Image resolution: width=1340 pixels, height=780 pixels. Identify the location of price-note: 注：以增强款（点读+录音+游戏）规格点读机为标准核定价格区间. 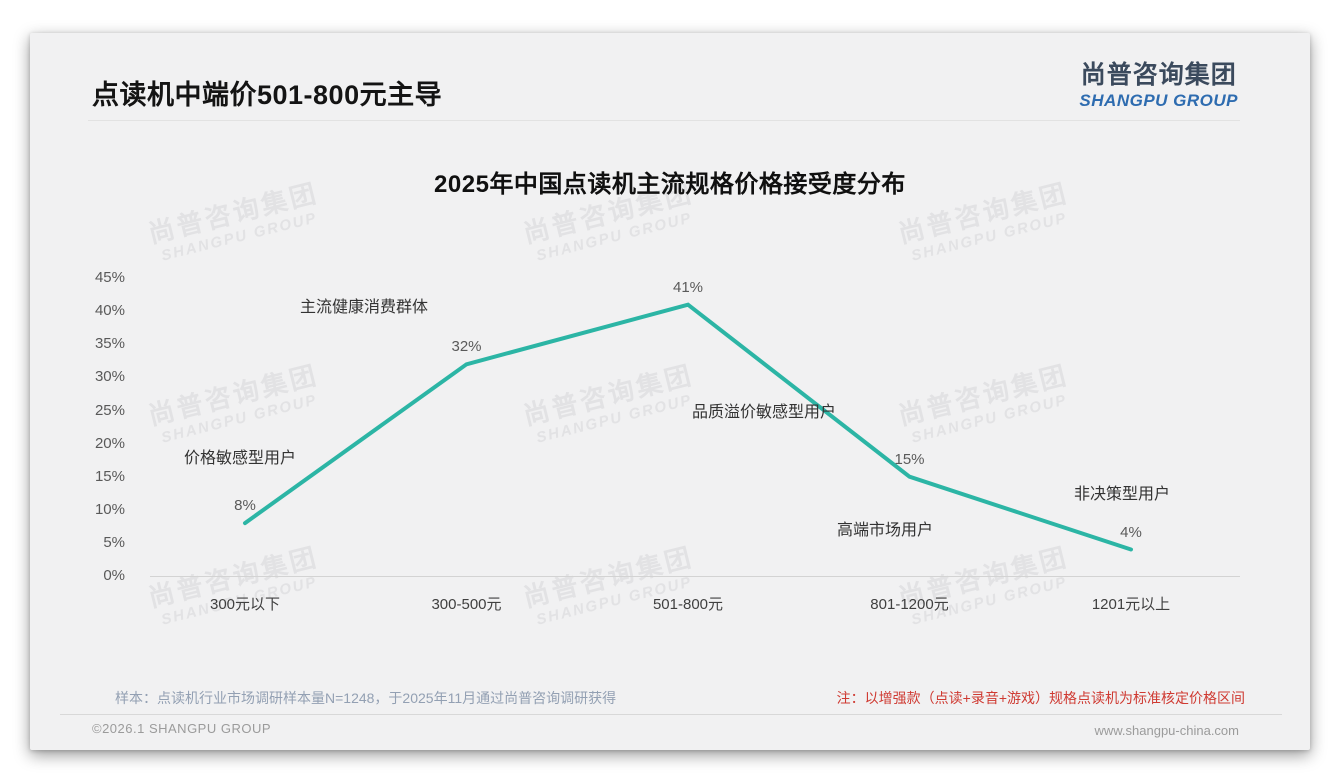
(1040, 698).